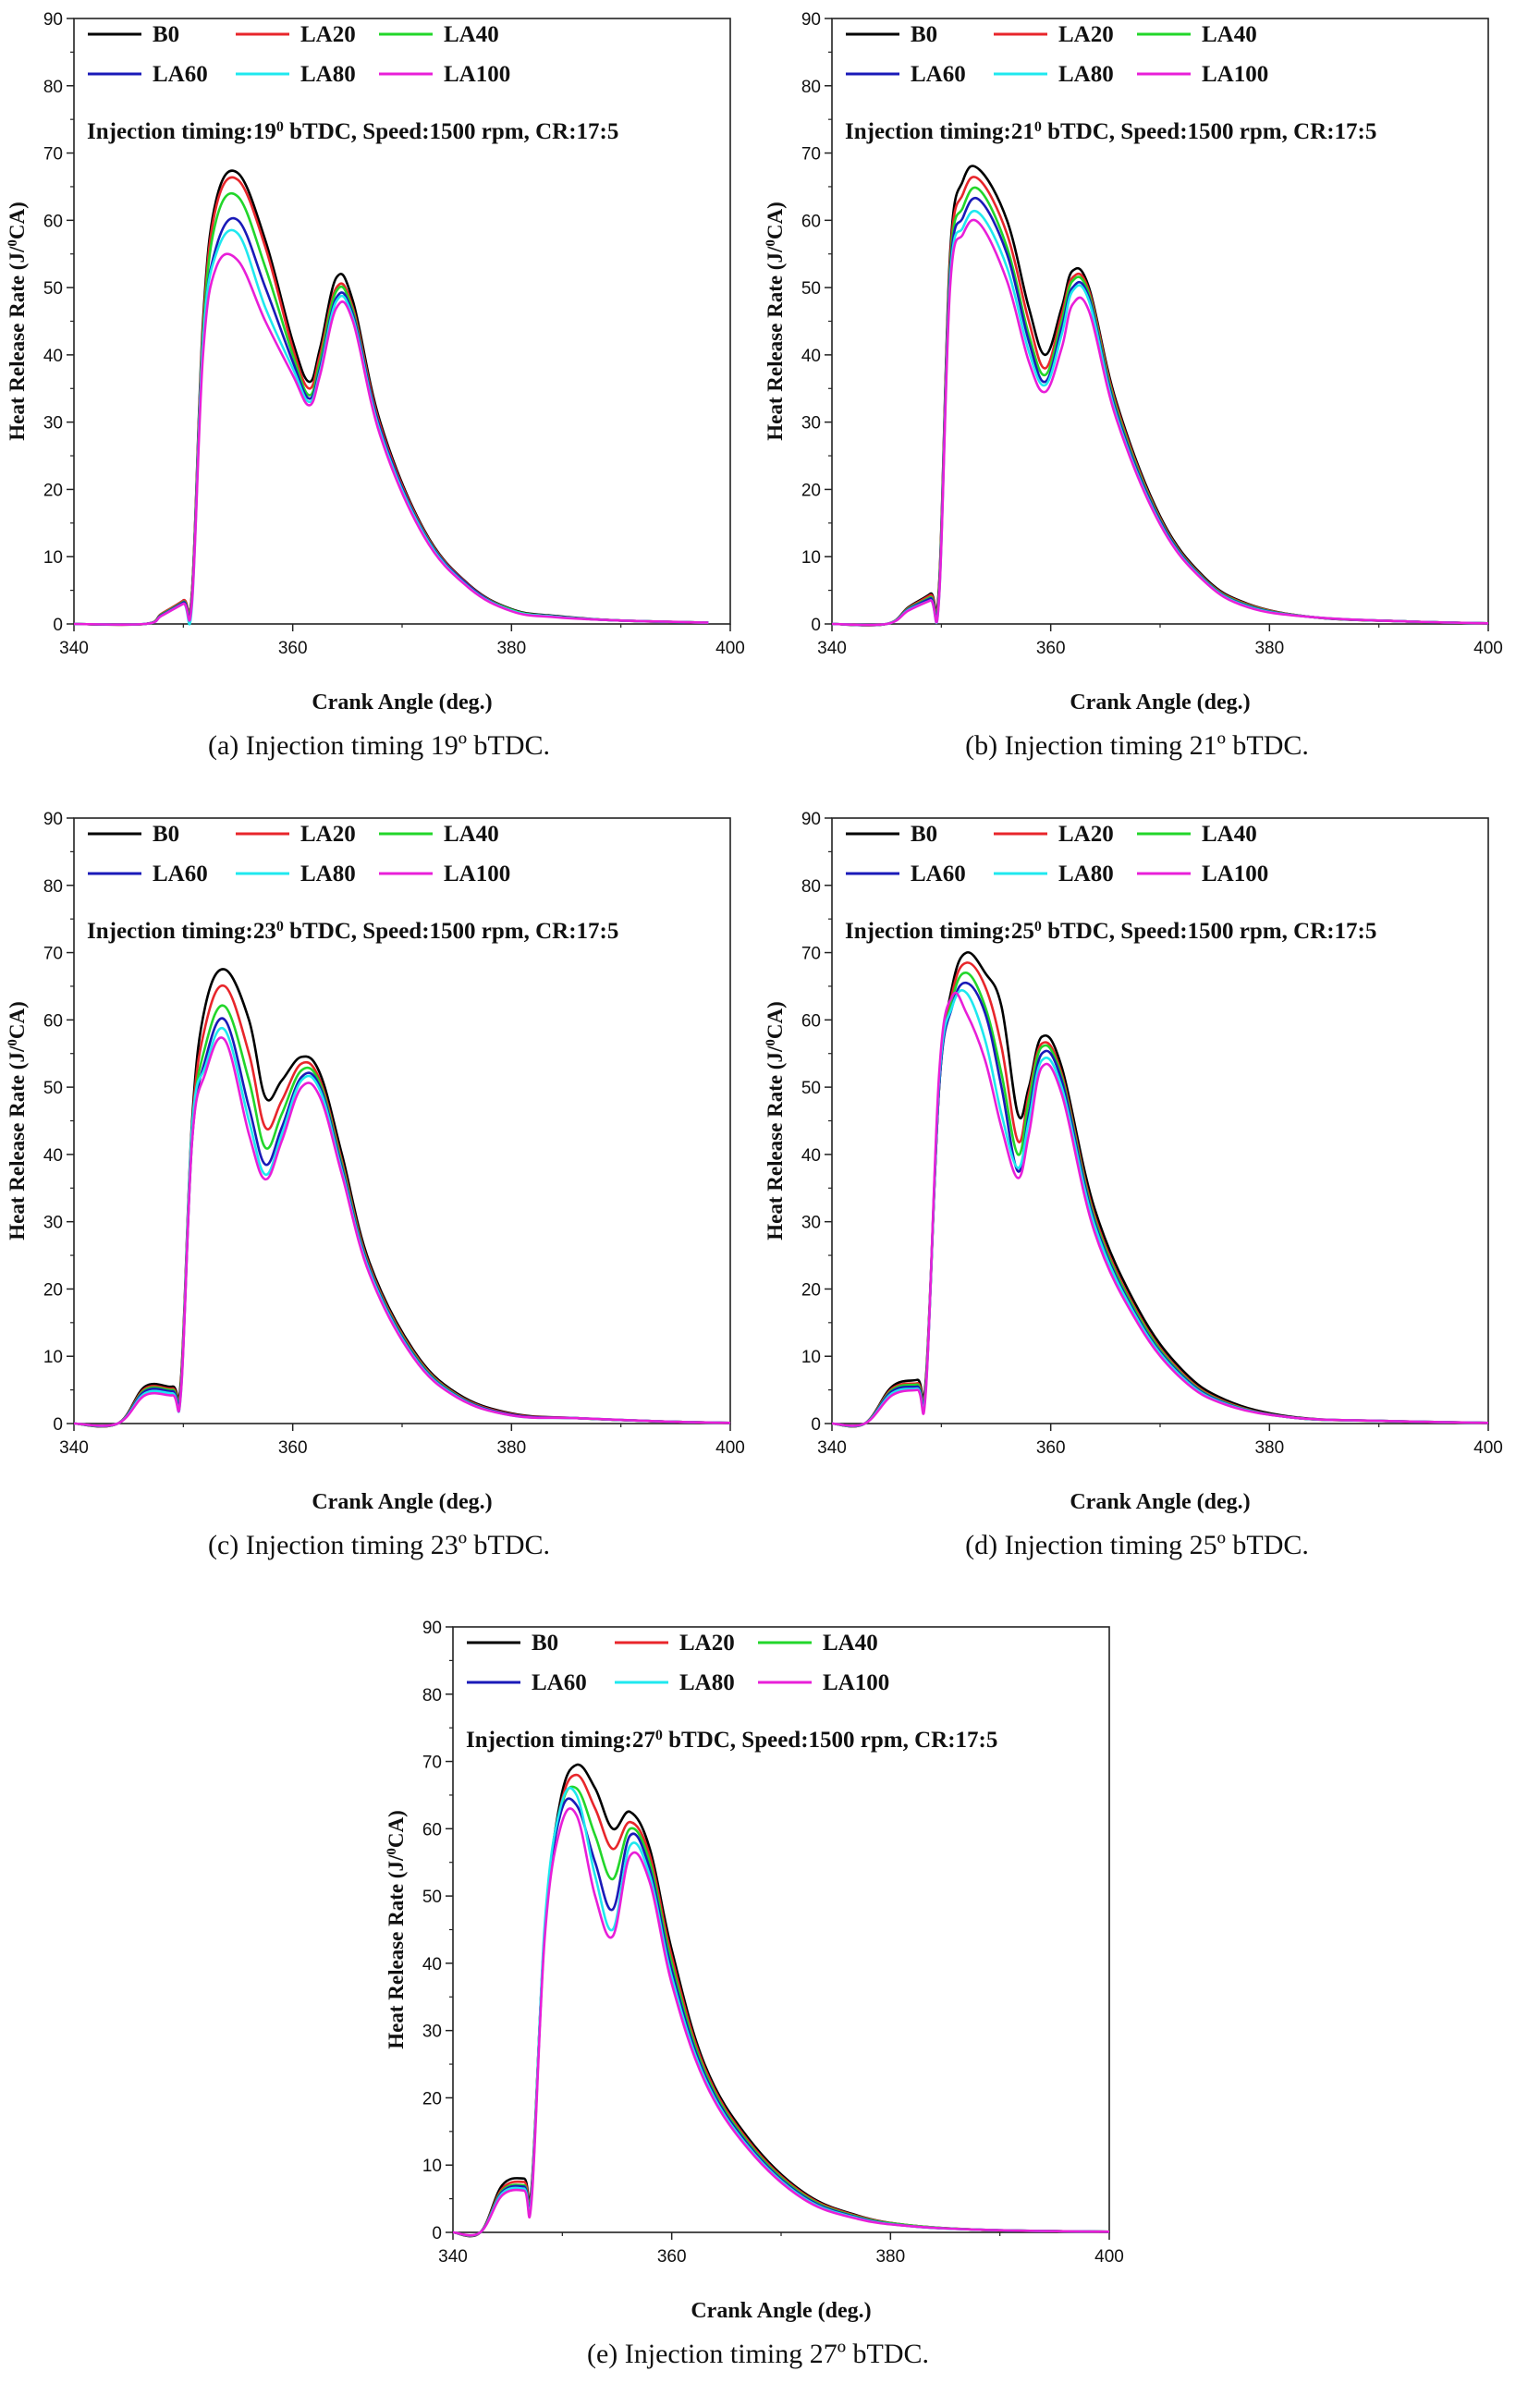 This screenshot has height=2408, width=1516. Describe the element at coordinates (53, 820) in the screenshot. I see `y-tick-label-c-90: 90` at that location.